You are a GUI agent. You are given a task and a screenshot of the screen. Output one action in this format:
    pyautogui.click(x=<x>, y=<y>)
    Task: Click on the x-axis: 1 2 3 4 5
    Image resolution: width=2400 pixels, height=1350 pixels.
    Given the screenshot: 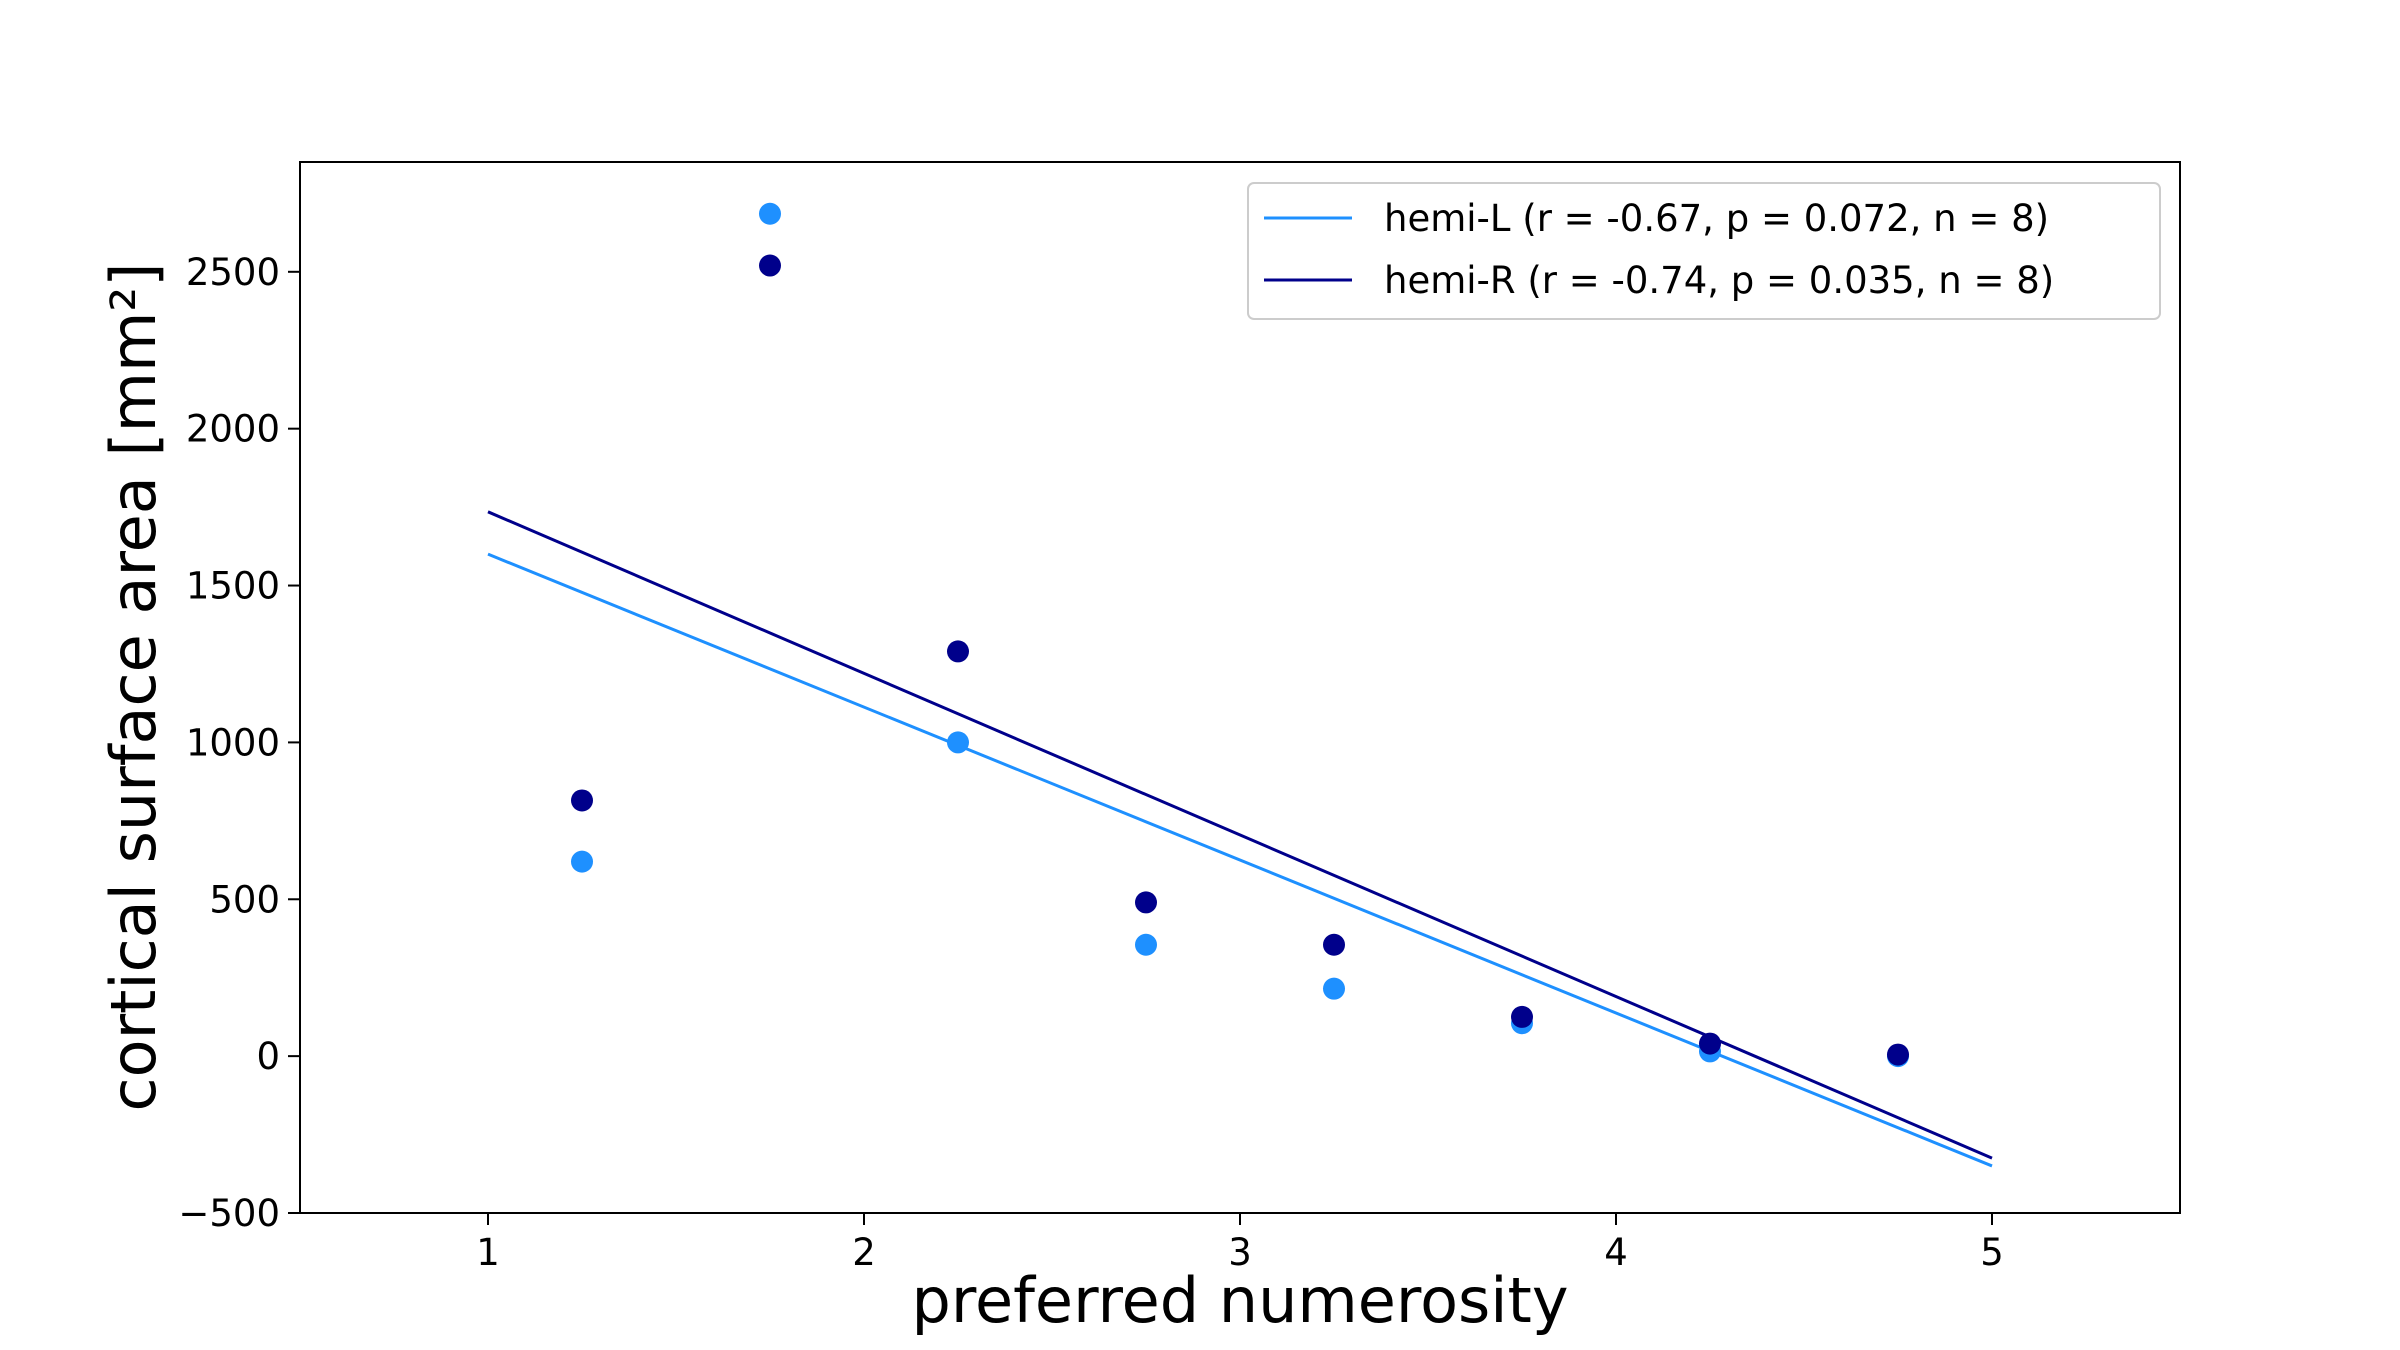 What is the action you would take?
    pyautogui.click(x=1240, y=1243)
    